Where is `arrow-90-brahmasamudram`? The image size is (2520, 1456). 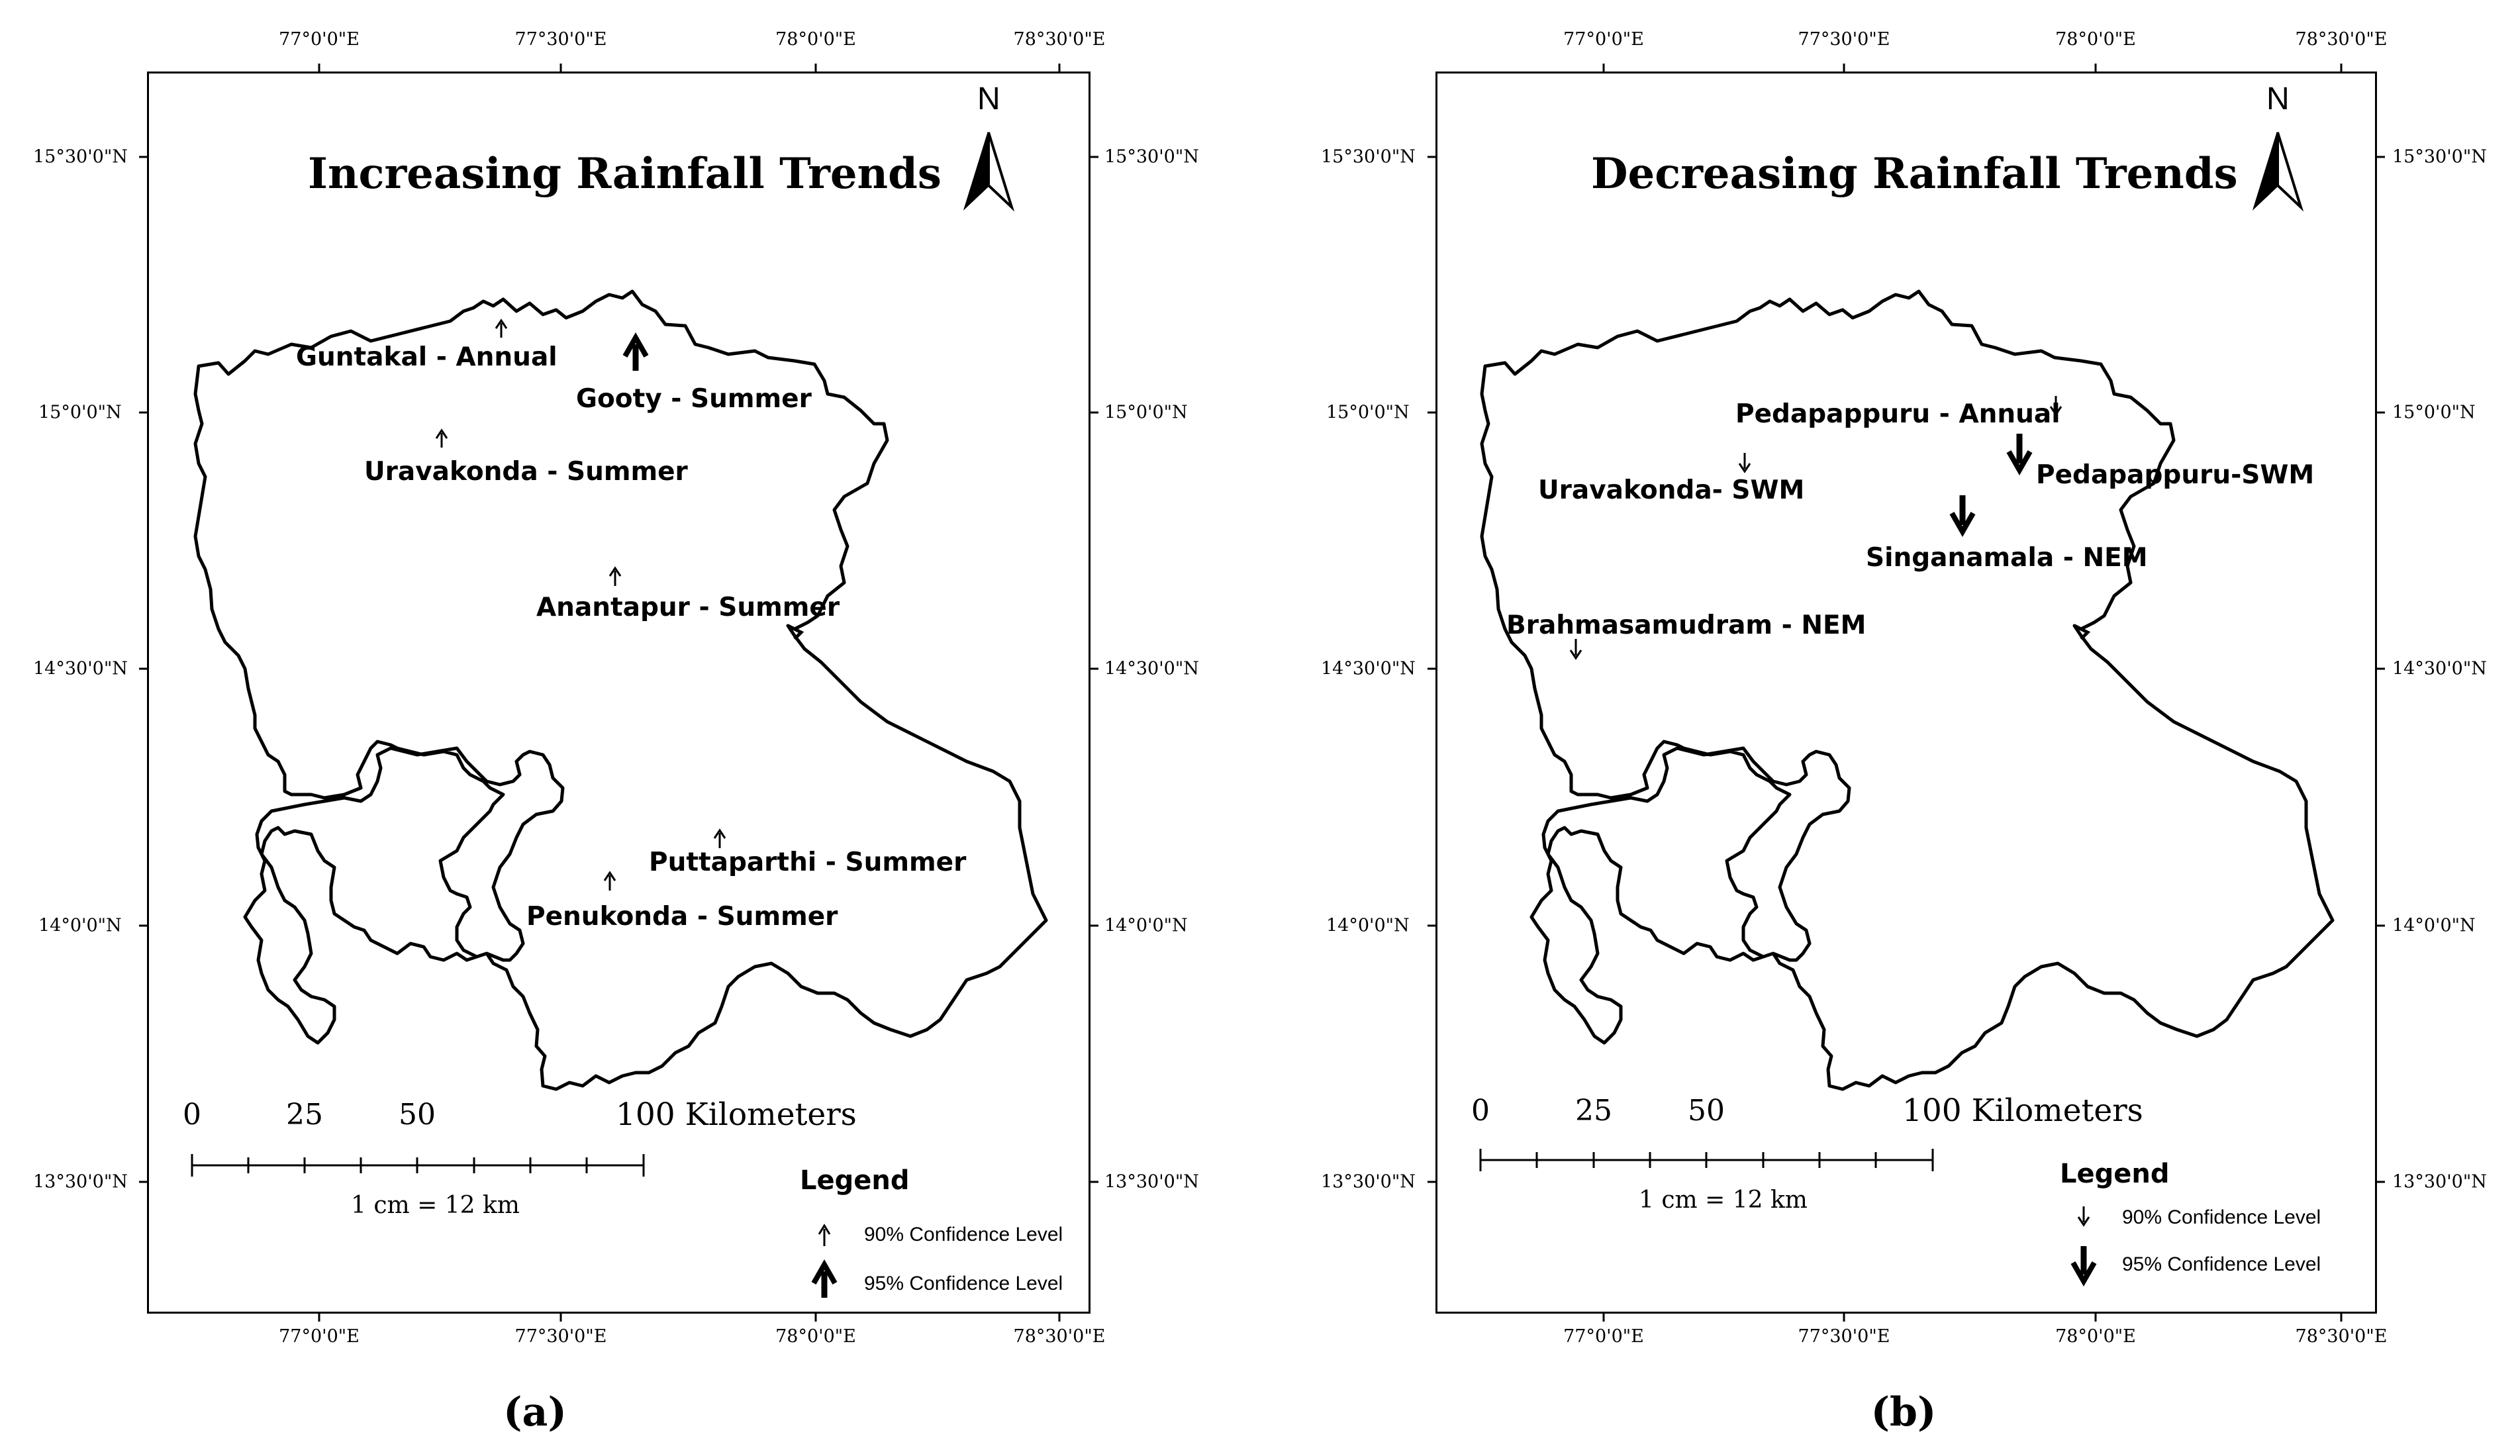
arrow-90-brahmasamudram is located at coordinates (1575, 649).